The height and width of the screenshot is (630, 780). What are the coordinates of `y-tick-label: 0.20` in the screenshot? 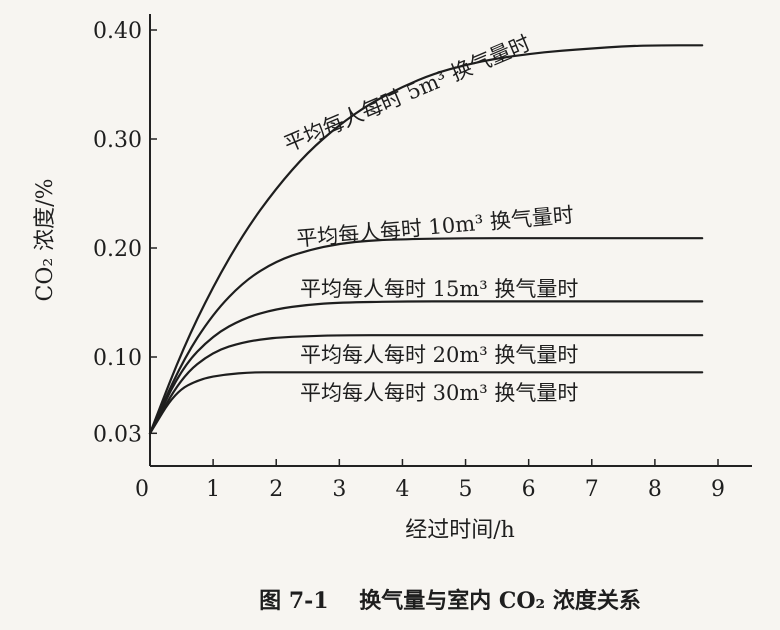 It's located at (117, 249).